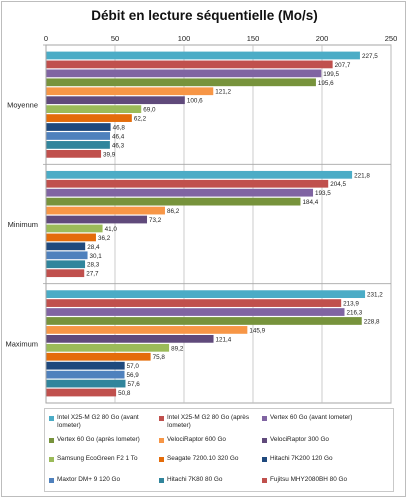  What do you see at coordinates (124, 393) in the screenshot?
I see `bar-value-label: 50,8` at bounding box center [124, 393].